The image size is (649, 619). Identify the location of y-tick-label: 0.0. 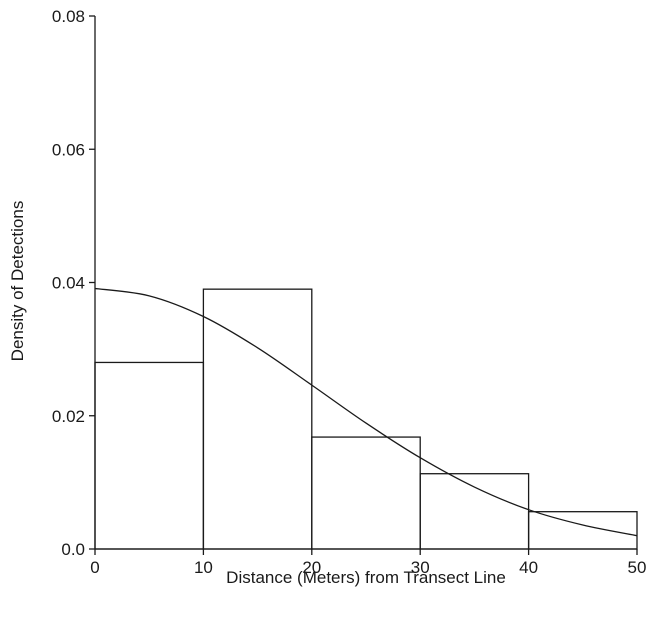
(73, 549).